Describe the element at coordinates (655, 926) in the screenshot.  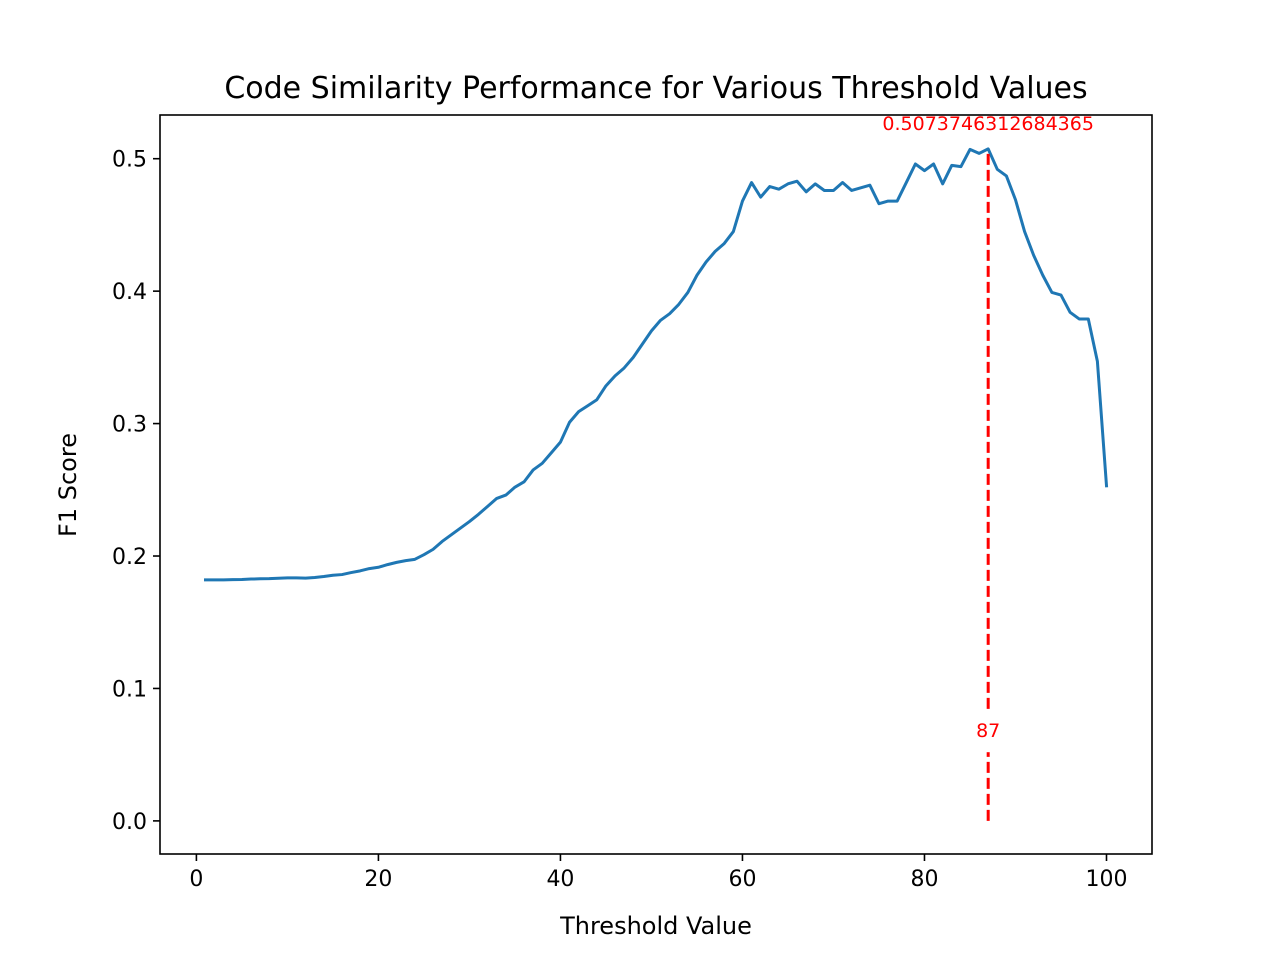
I see `x-axis-label: Threshold Value` at that location.